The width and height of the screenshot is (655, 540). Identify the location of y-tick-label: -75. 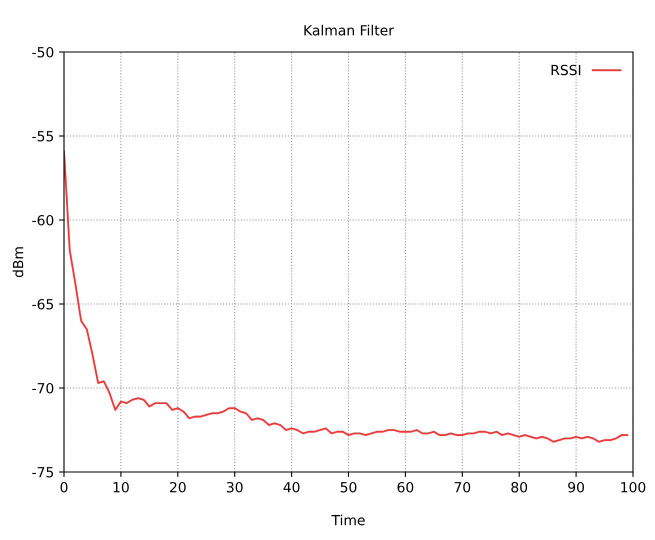
(43, 472).